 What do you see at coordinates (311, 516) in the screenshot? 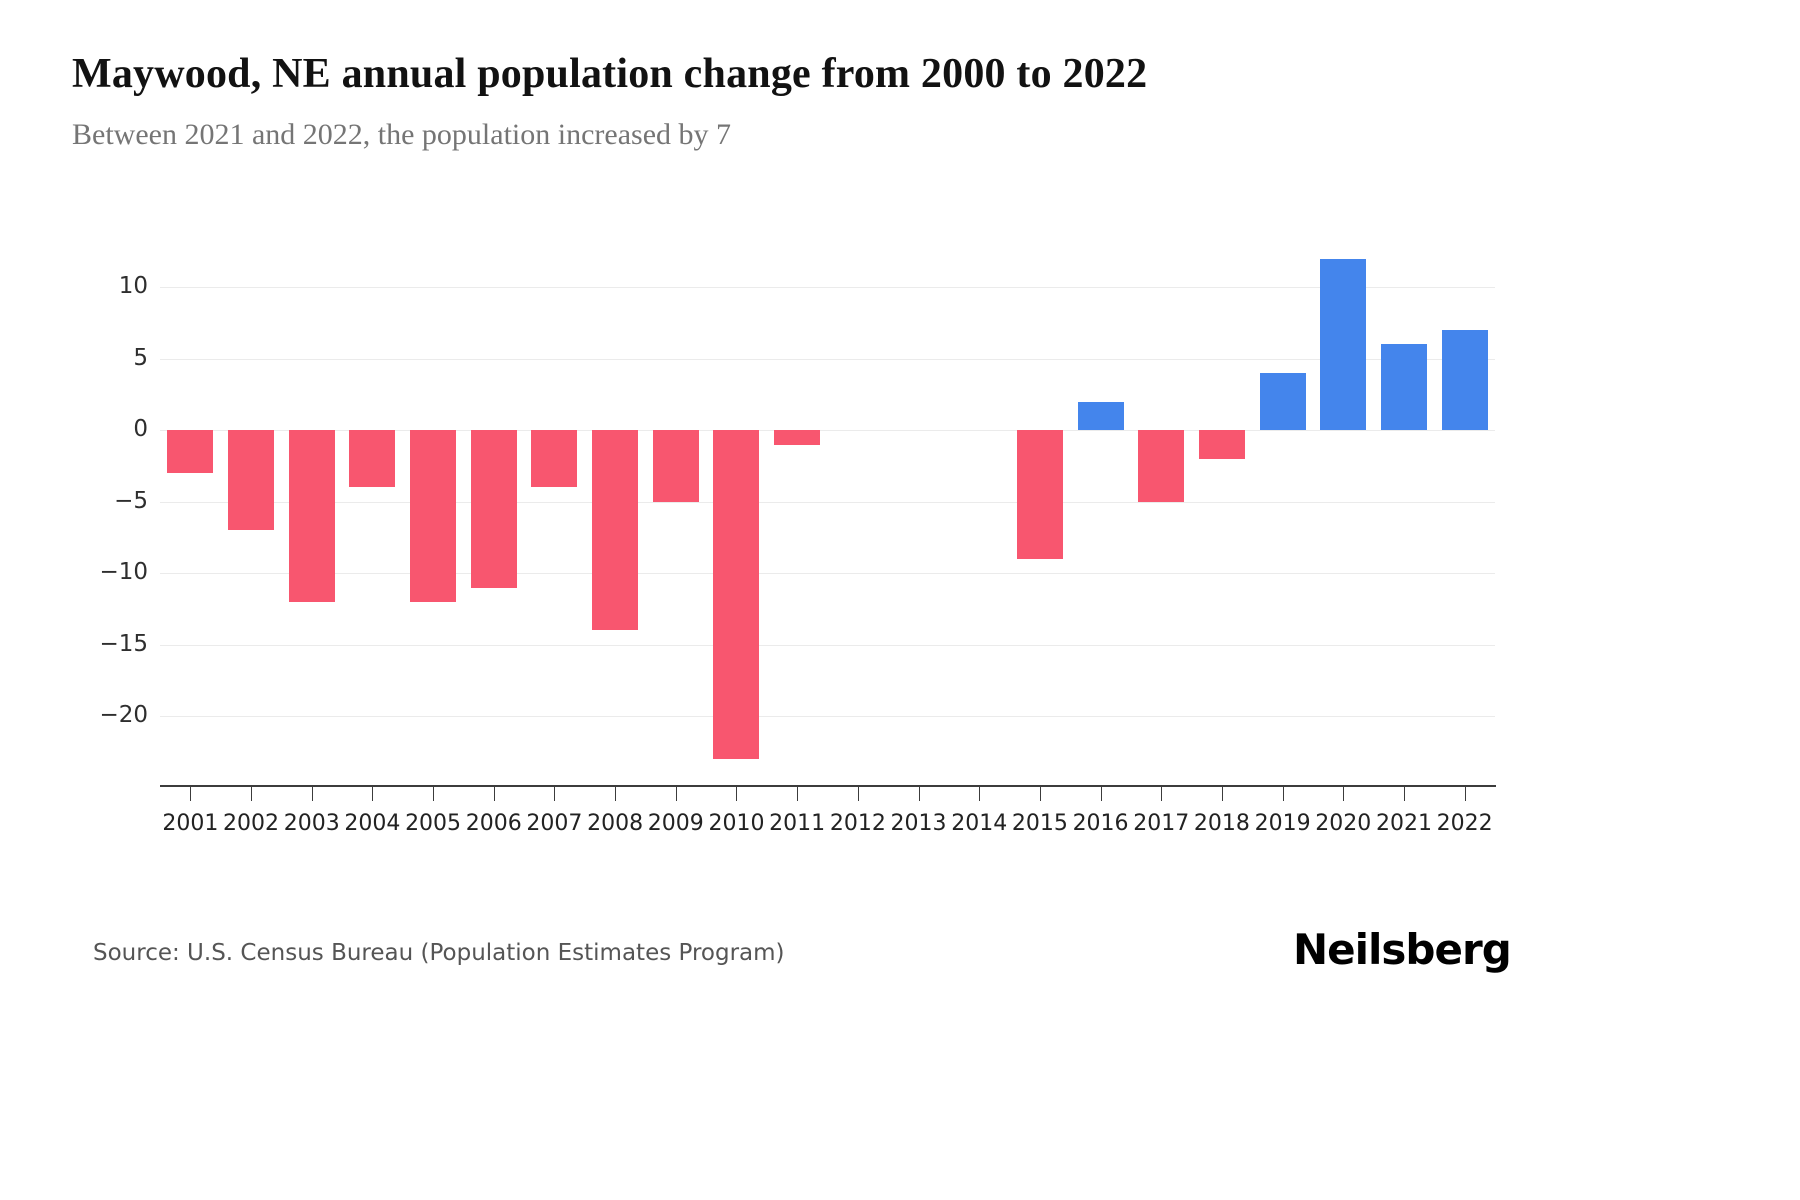
I see `bar-2003` at bounding box center [311, 516].